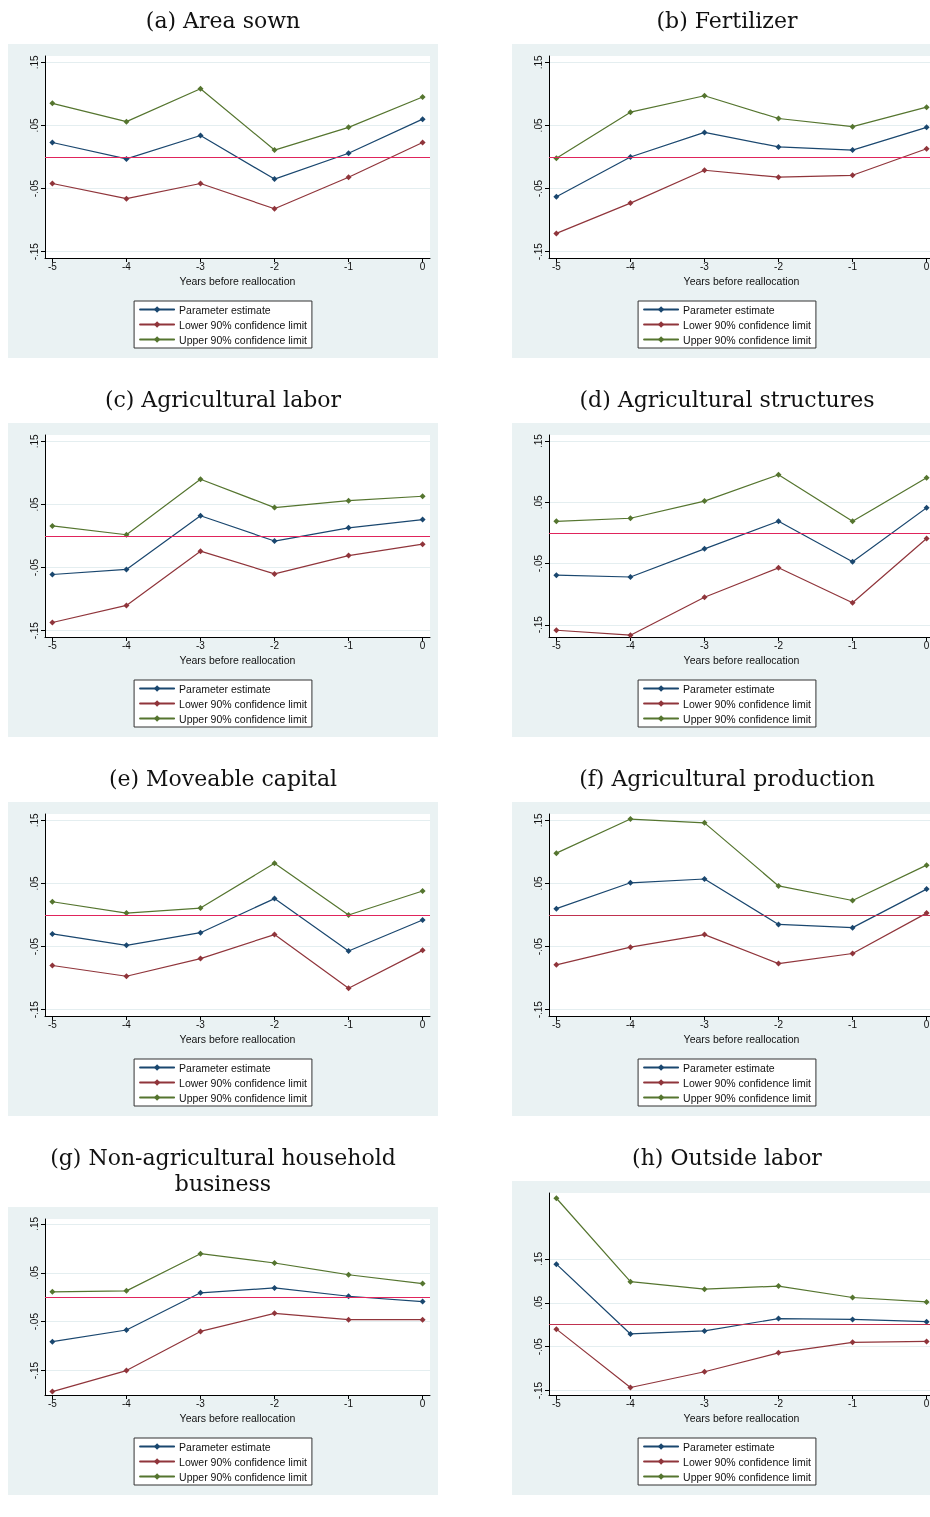  Describe the element at coordinates (705, 645) in the screenshot. I see `x-tick-label: -3` at that location.